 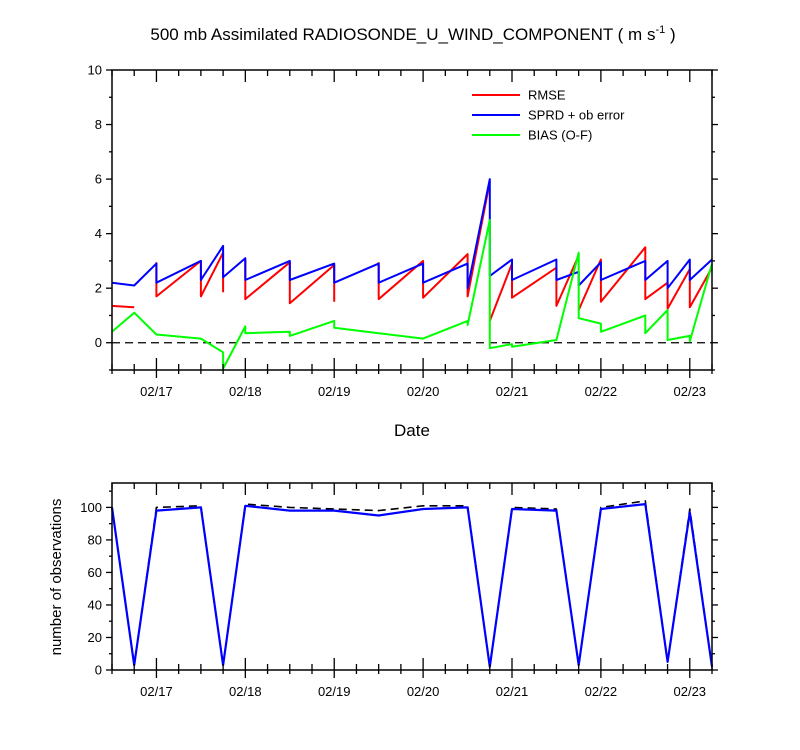 I want to click on bottom-y-tick-label: 40, so click(x=95, y=604).